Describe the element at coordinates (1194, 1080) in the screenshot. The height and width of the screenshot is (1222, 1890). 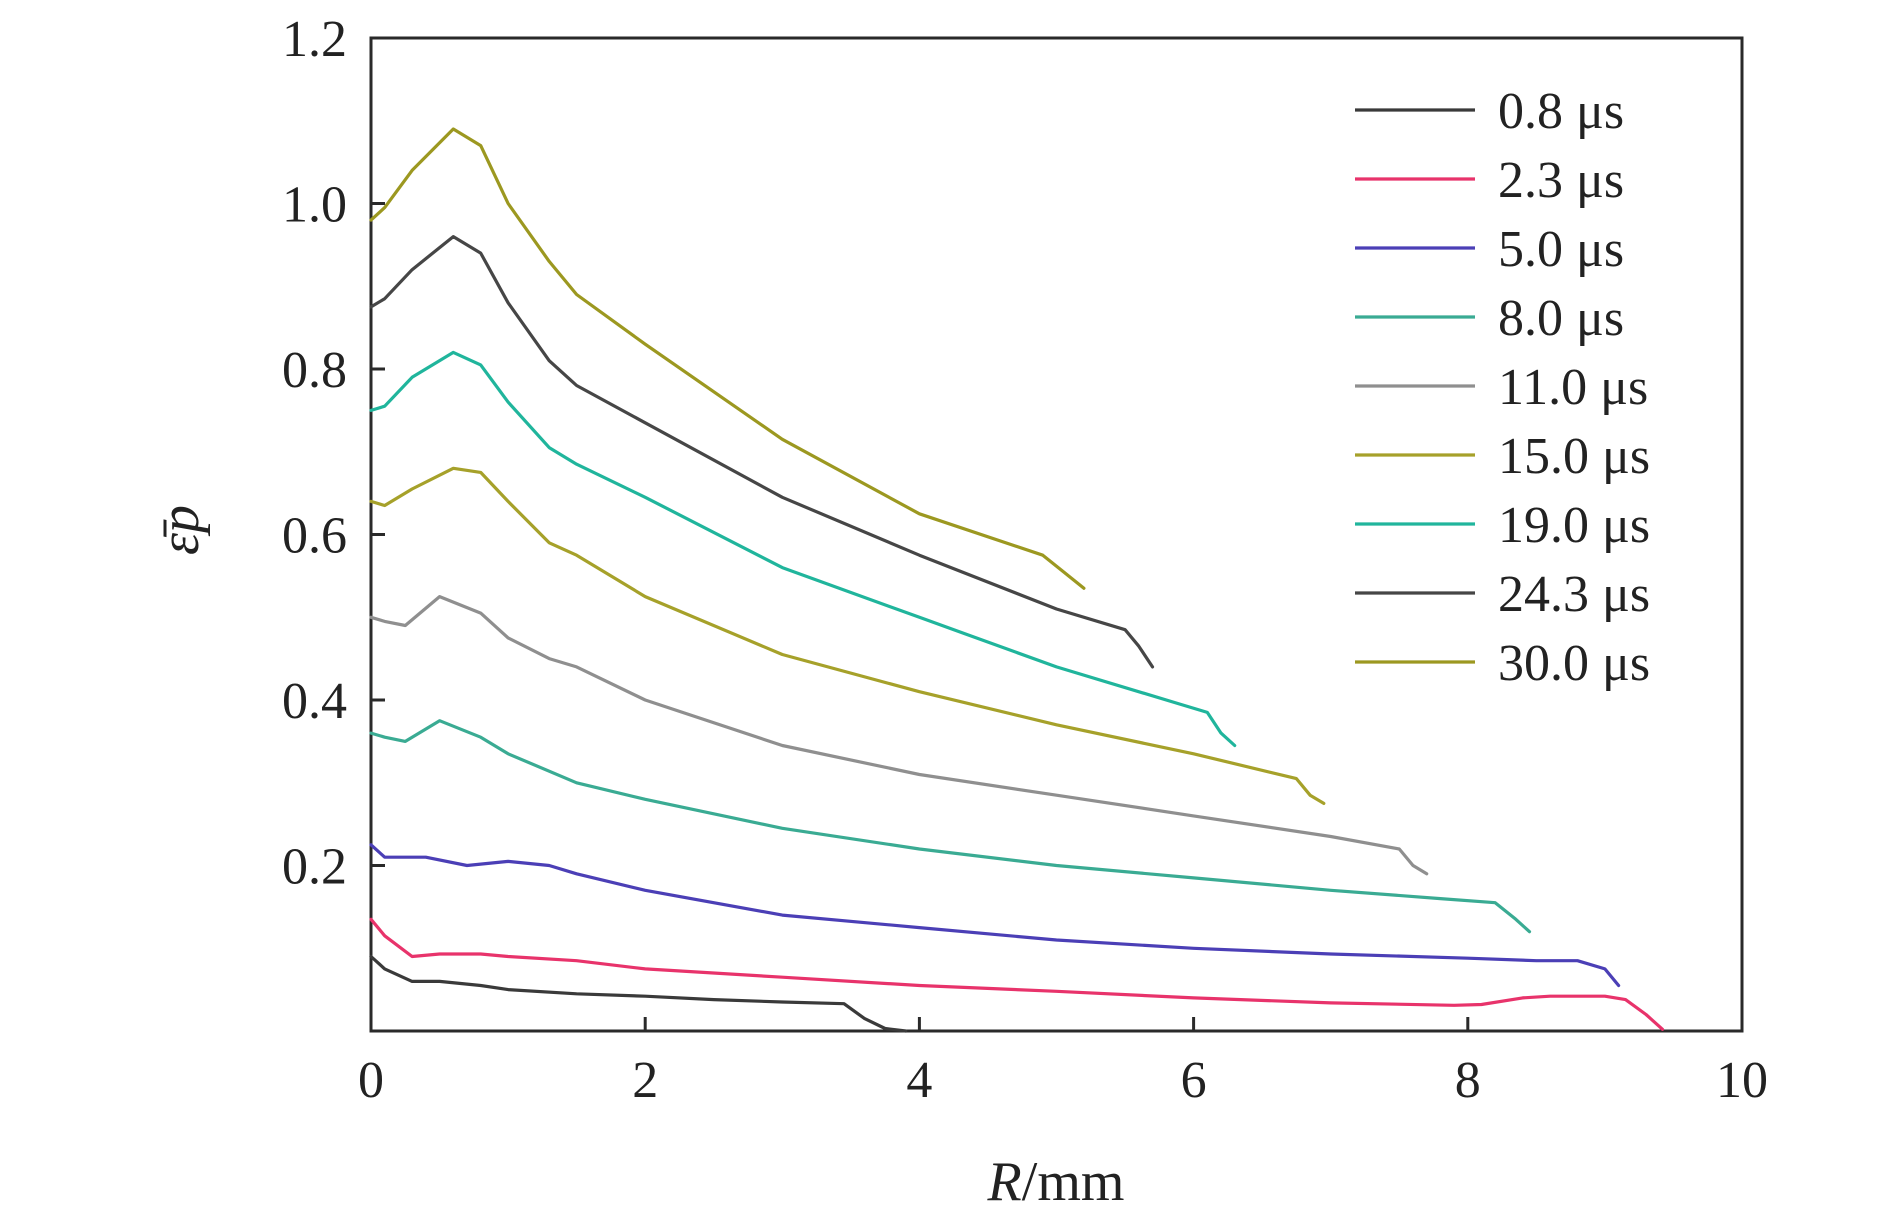
I see `x-tick-label: 6` at that location.